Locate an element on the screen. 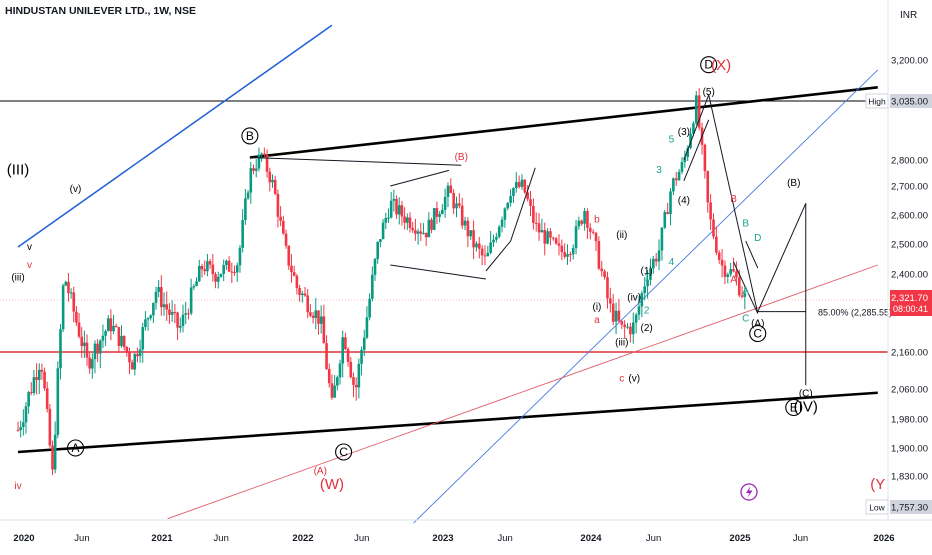  wave-label: (X) is located at coordinates (721, 65).